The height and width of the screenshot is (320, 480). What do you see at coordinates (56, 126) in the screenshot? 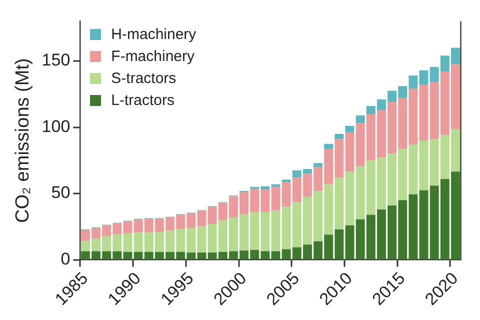
I see `y-tick-label: 100` at bounding box center [56, 126].